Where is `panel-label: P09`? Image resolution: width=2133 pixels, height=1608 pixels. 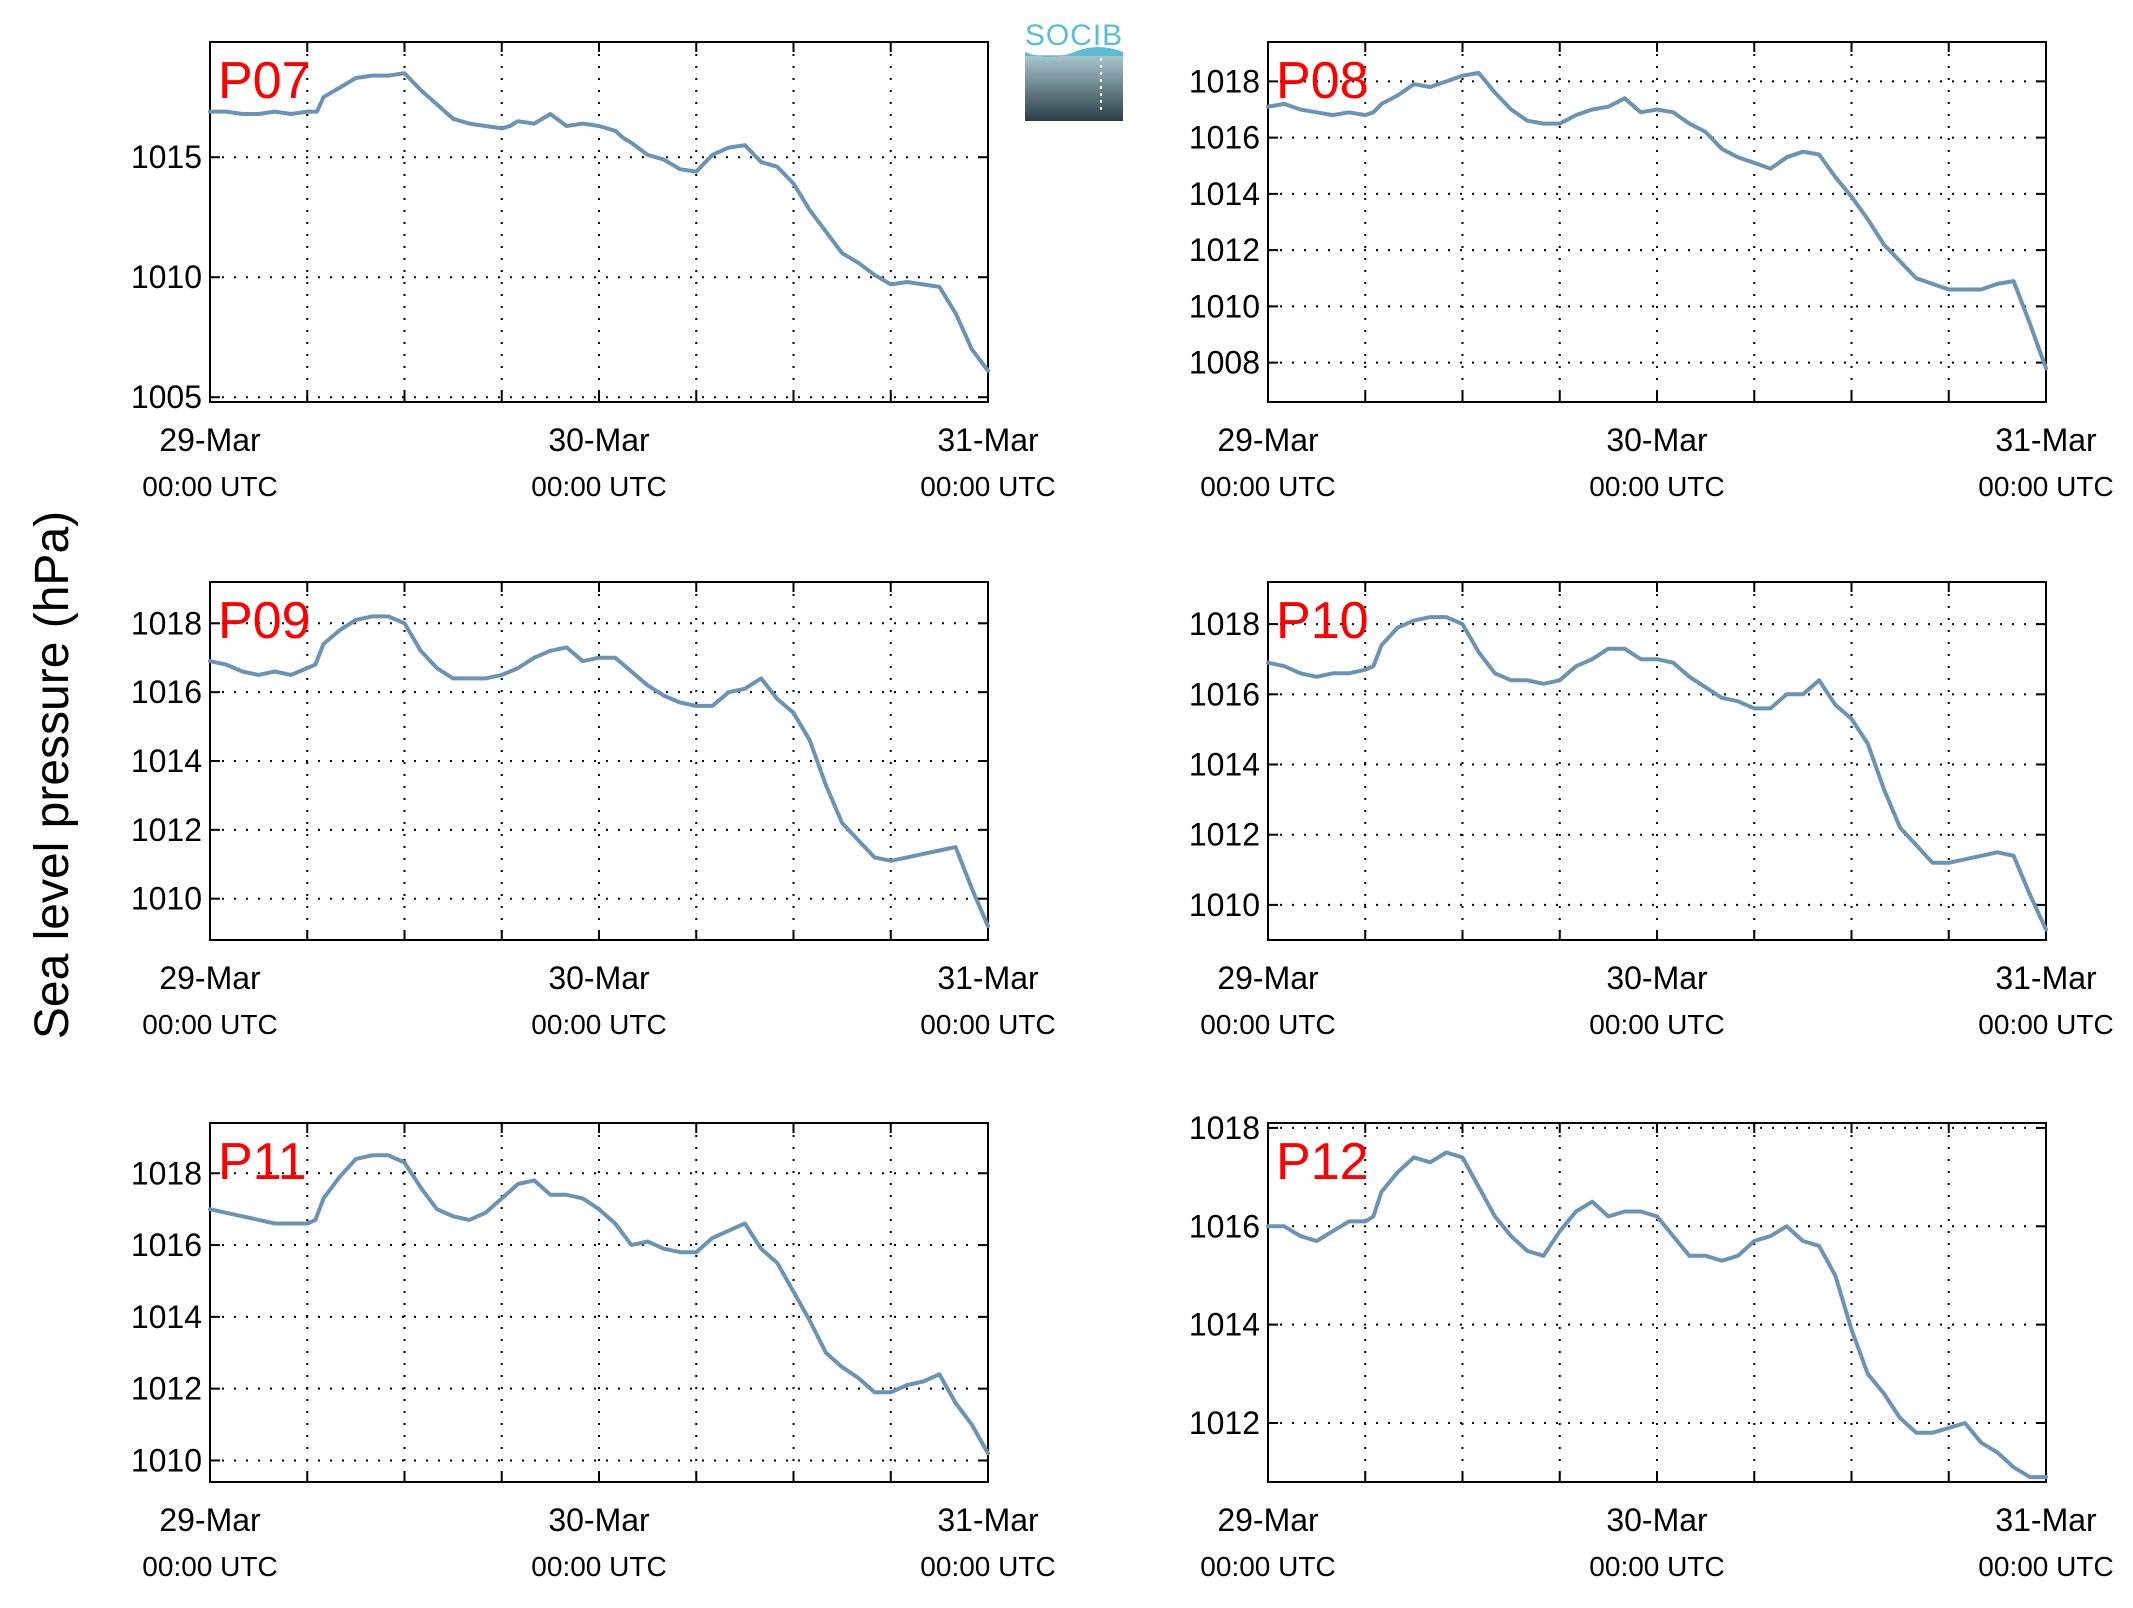 panel-label: P09 is located at coordinates (264, 621).